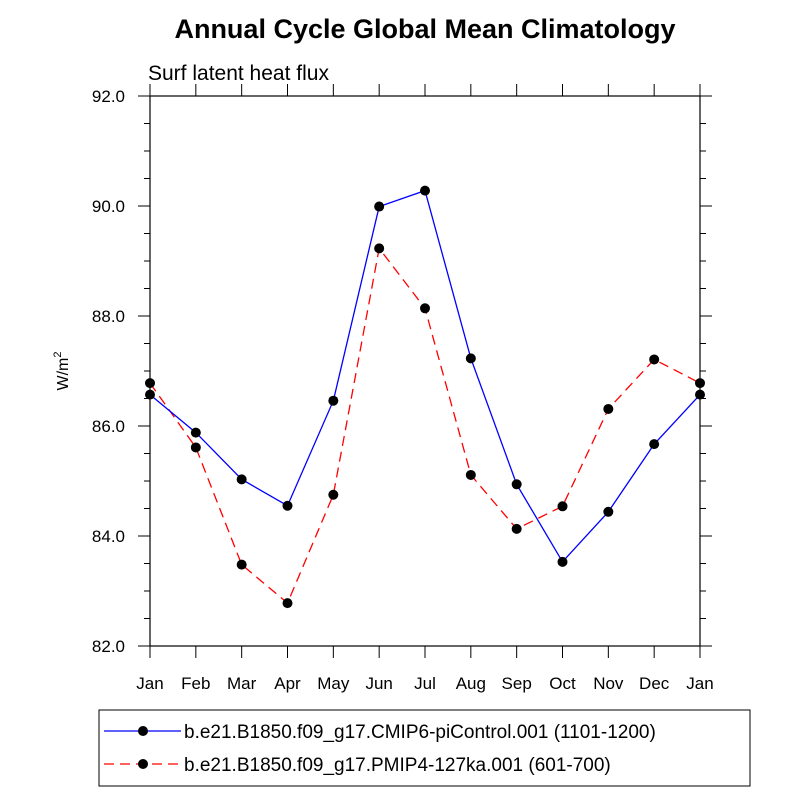 This screenshot has height=800, width=800. I want to click on chart-title: Annual Cycle Global Mean Climatology, so click(424, 29).